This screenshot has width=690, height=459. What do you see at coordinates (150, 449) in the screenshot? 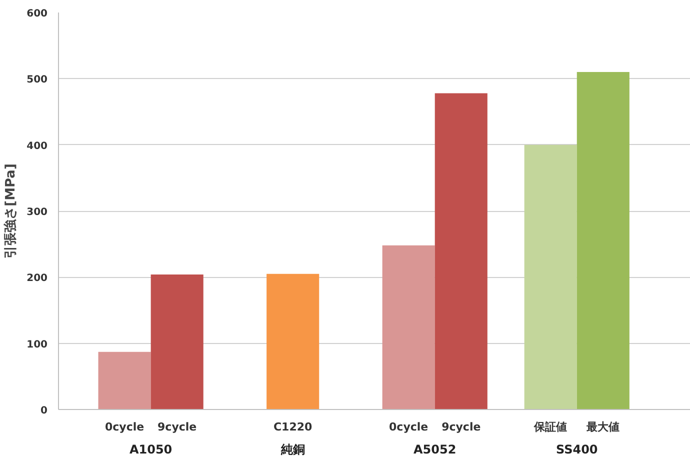
I see `x-tick-label: A1050` at bounding box center [150, 449].